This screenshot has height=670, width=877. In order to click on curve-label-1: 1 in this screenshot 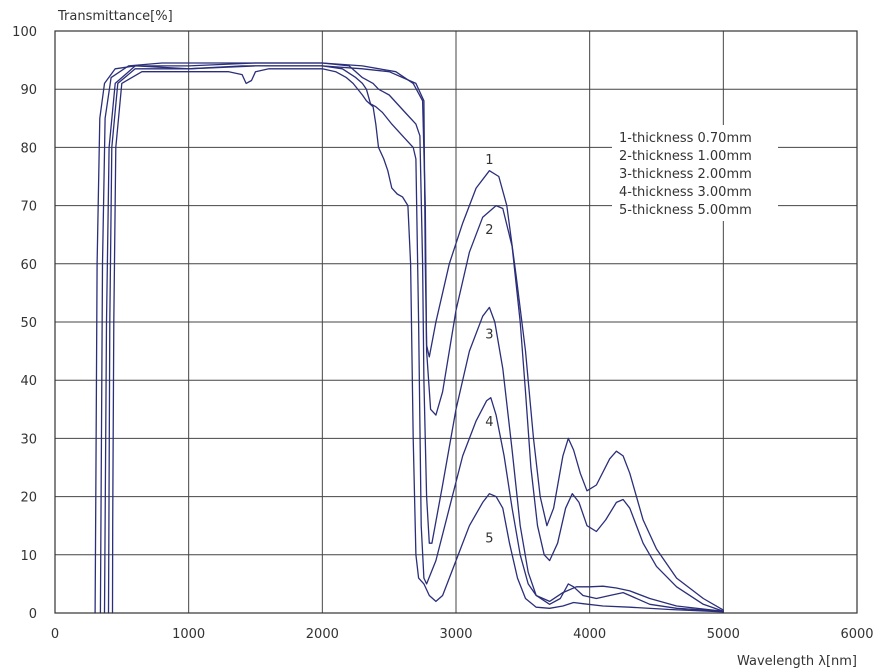, I will do `click(489, 160)`.